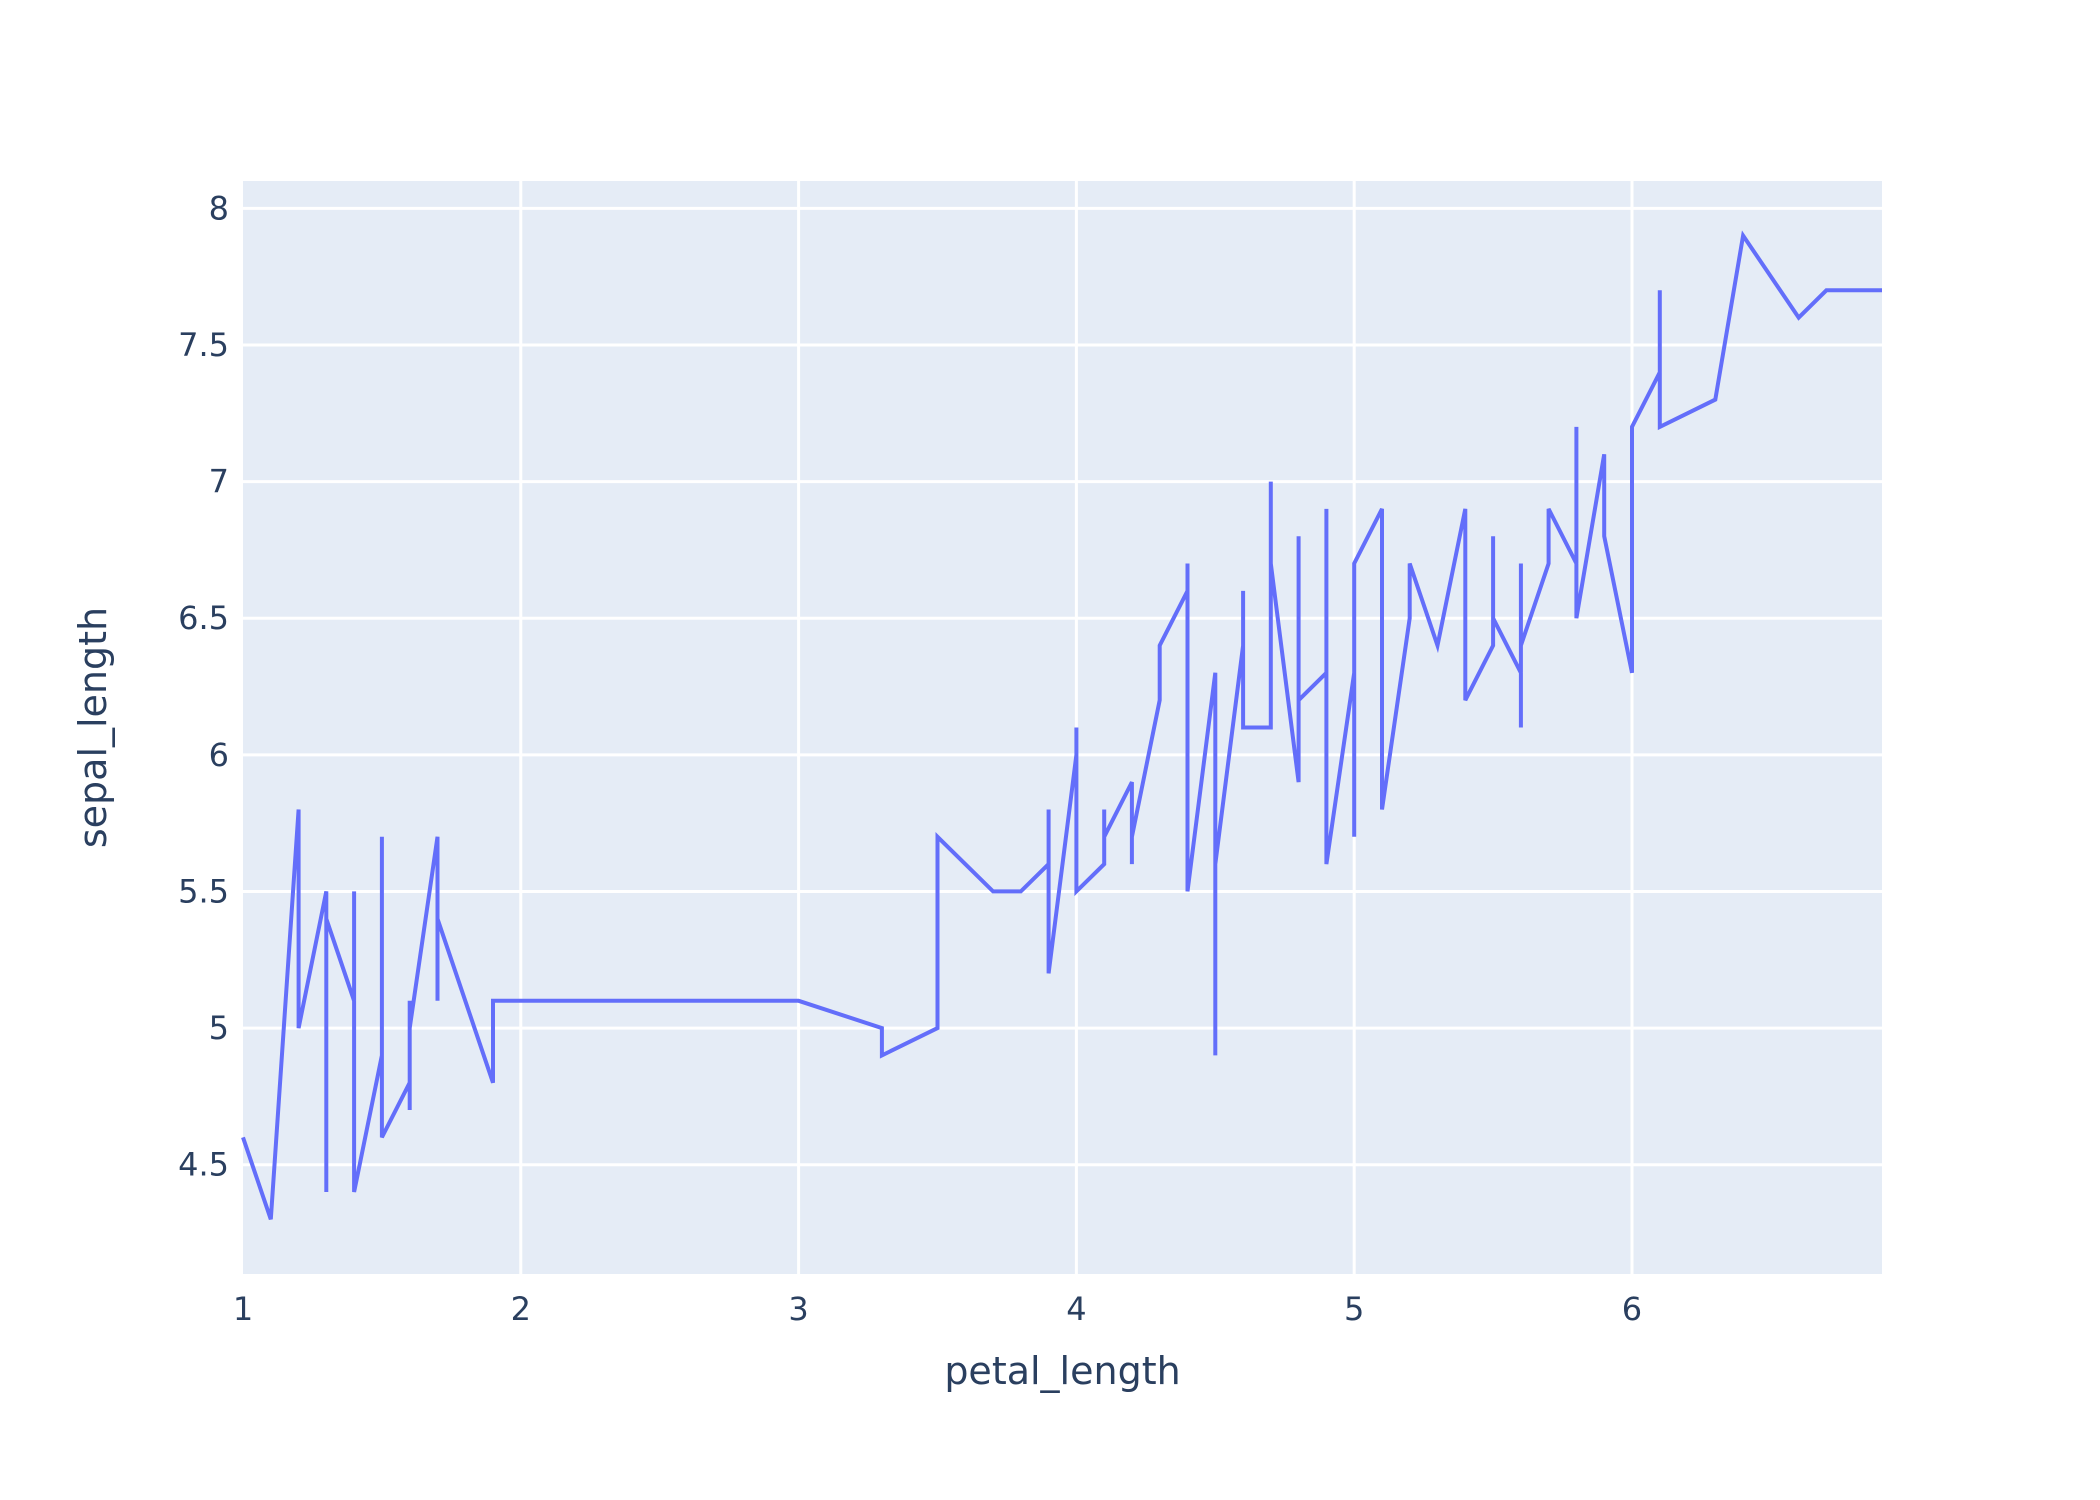  What do you see at coordinates (1076, 1309) in the screenshot?
I see `x-tick-label: 4` at bounding box center [1076, 1309].